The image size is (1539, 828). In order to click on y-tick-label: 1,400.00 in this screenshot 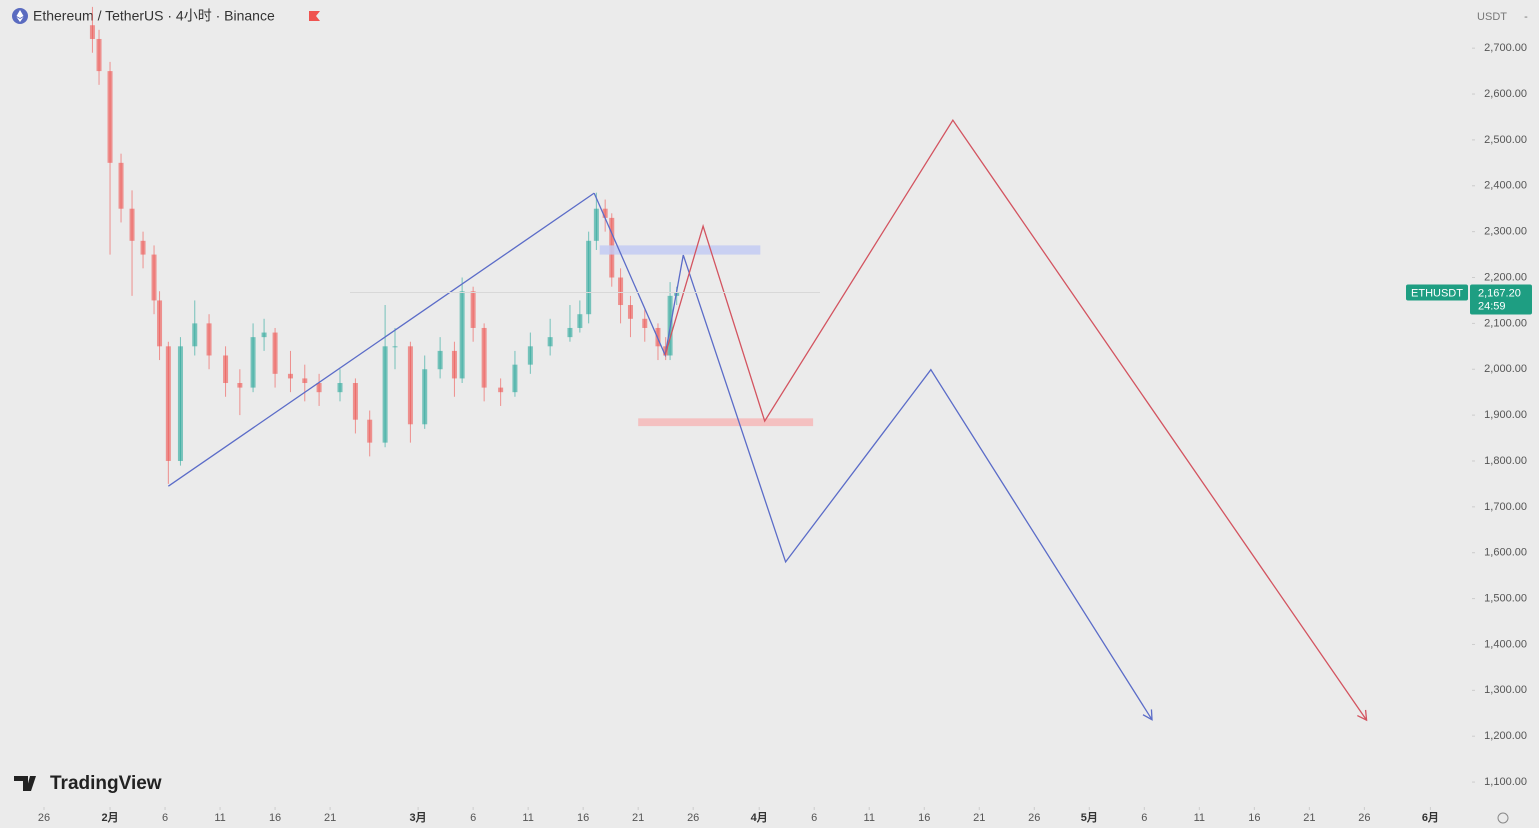, I will do `click(1505, 644)`.